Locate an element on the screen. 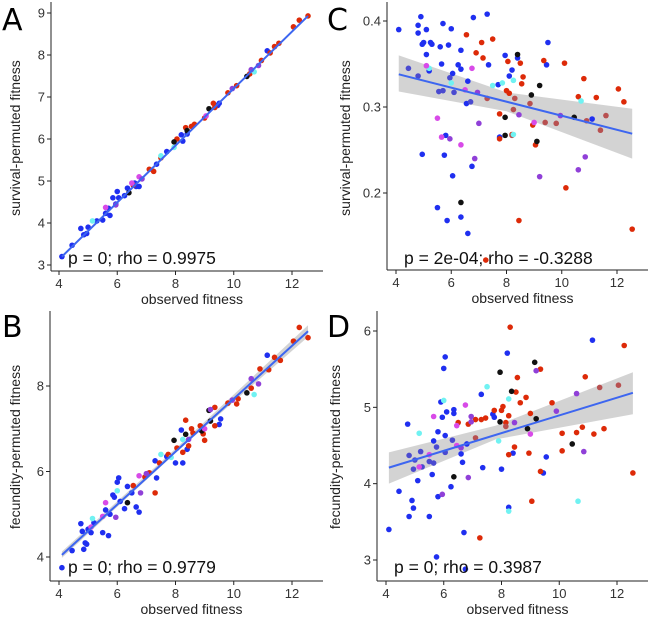  y-tick-label: 9 is located at coordinates (41, 13).